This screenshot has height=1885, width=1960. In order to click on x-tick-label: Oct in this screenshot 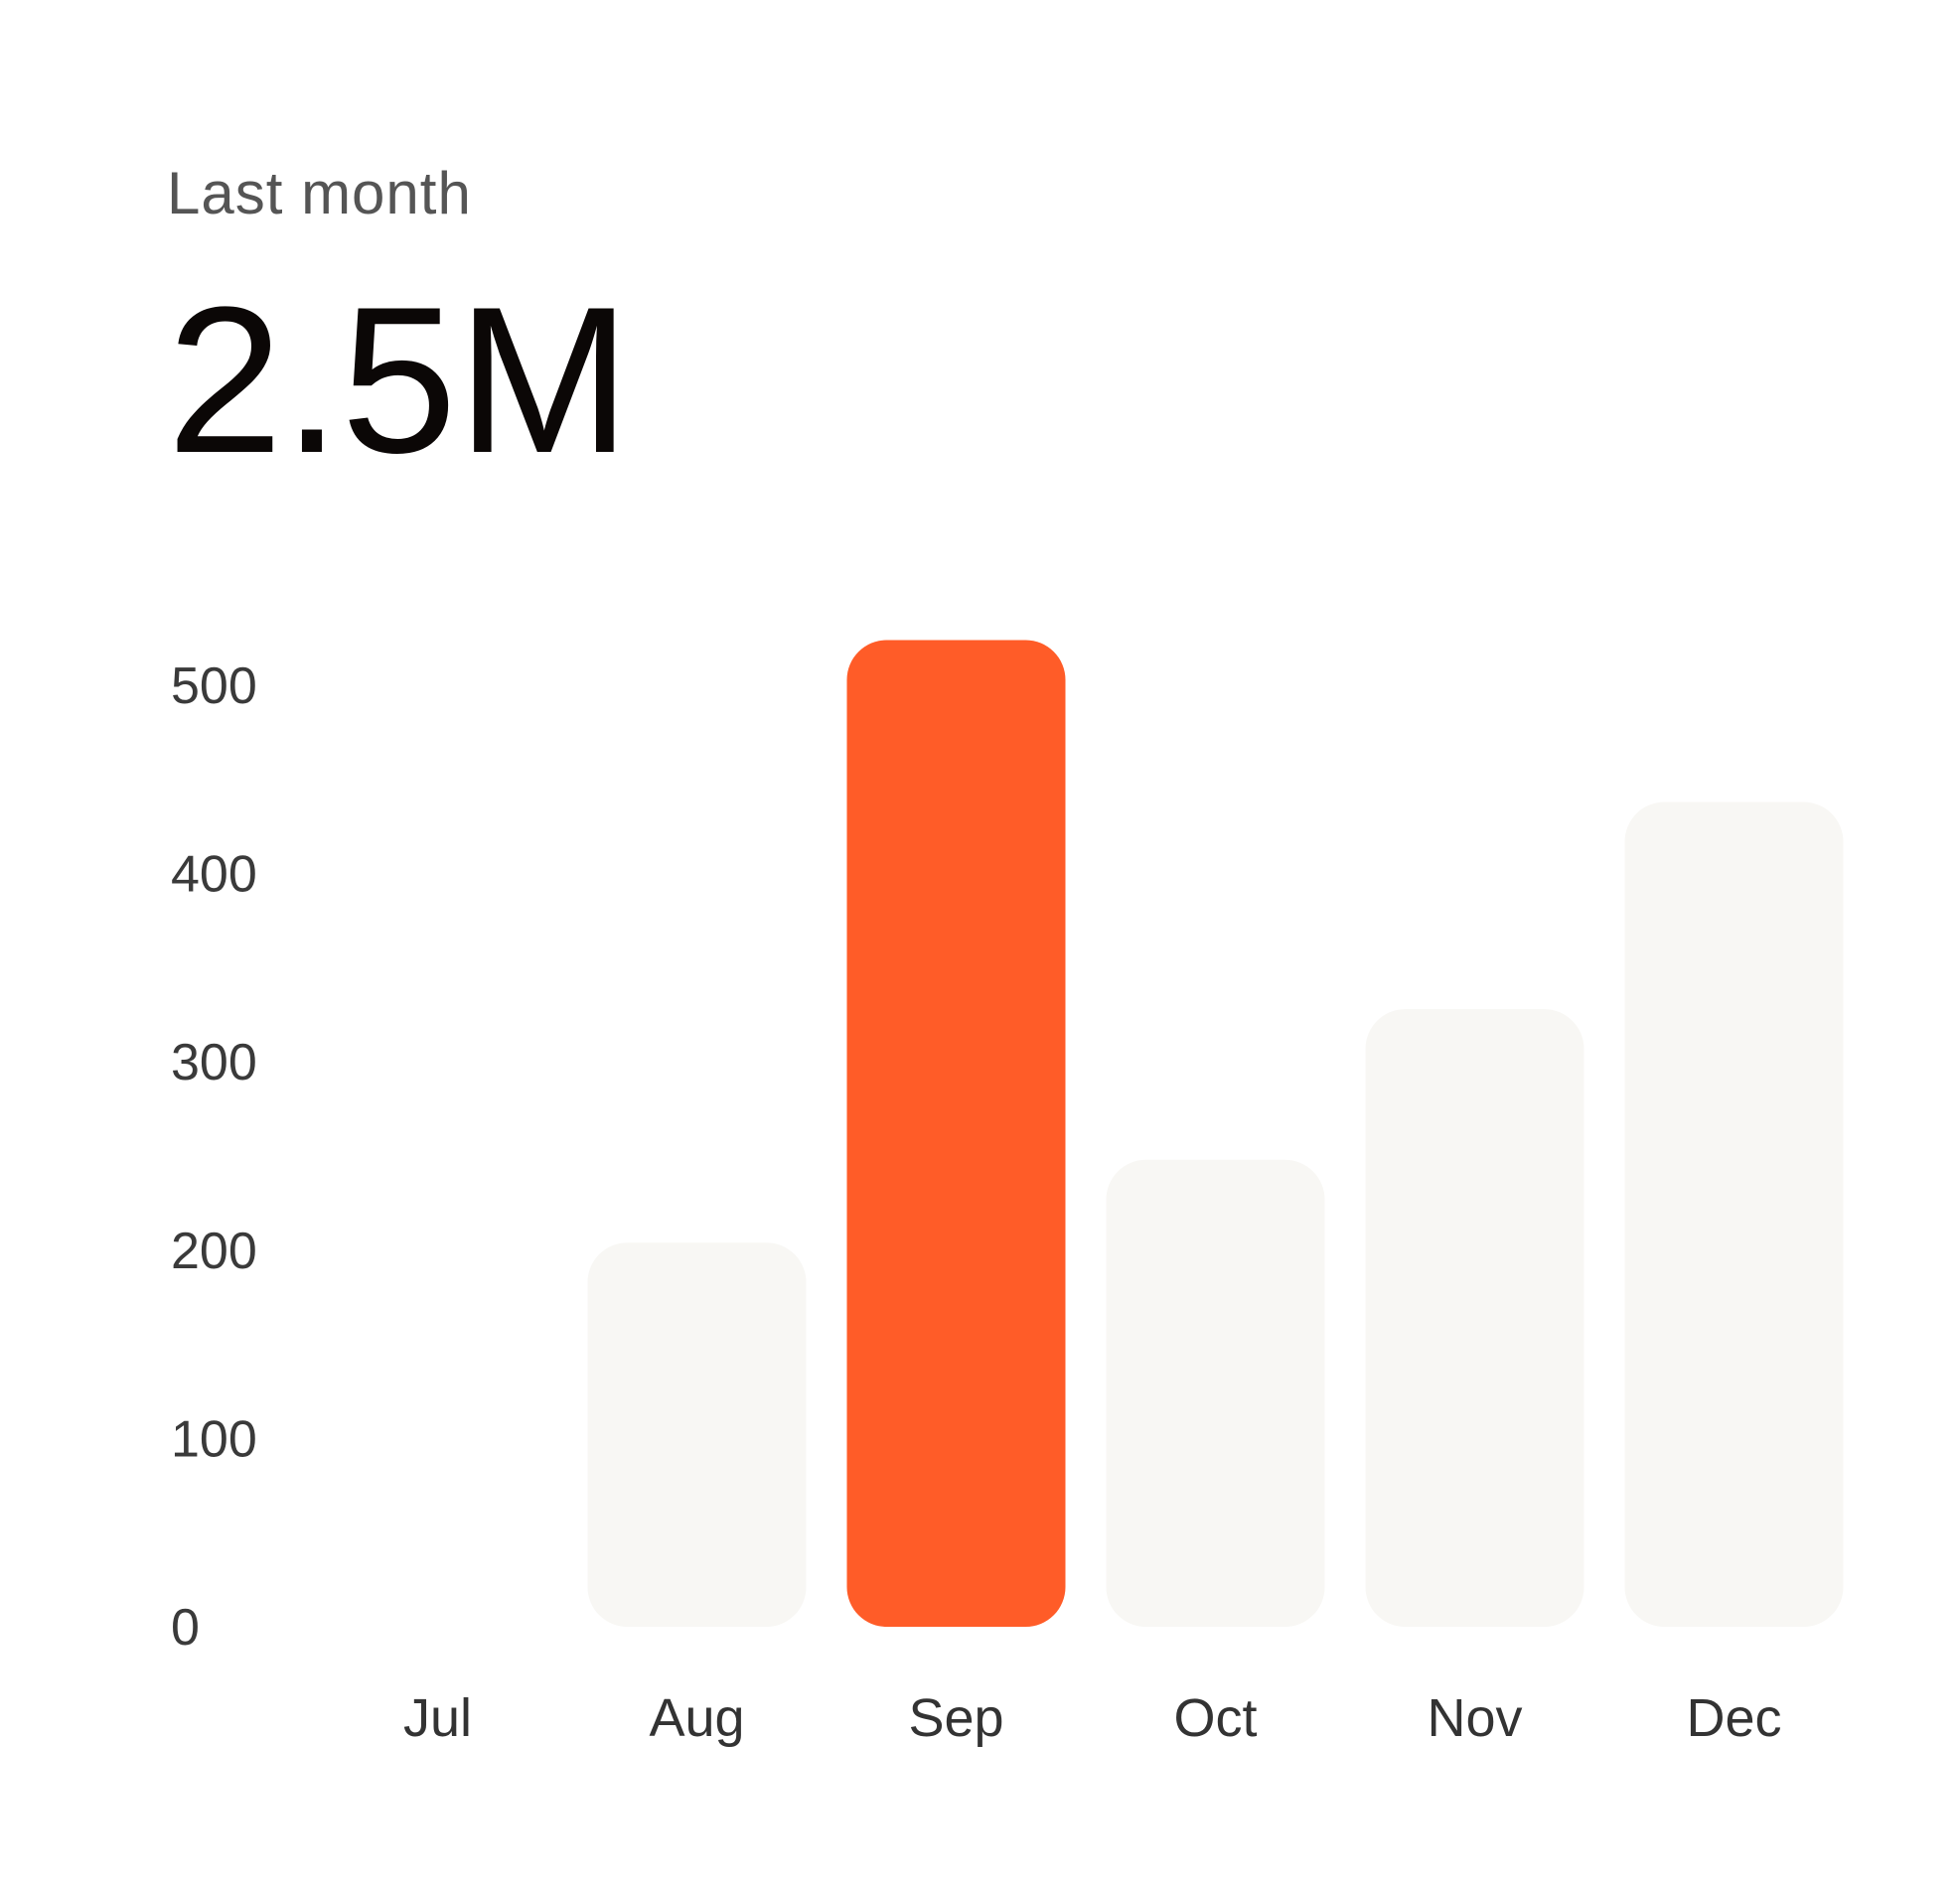, I will do `click(1215, 1718)`.